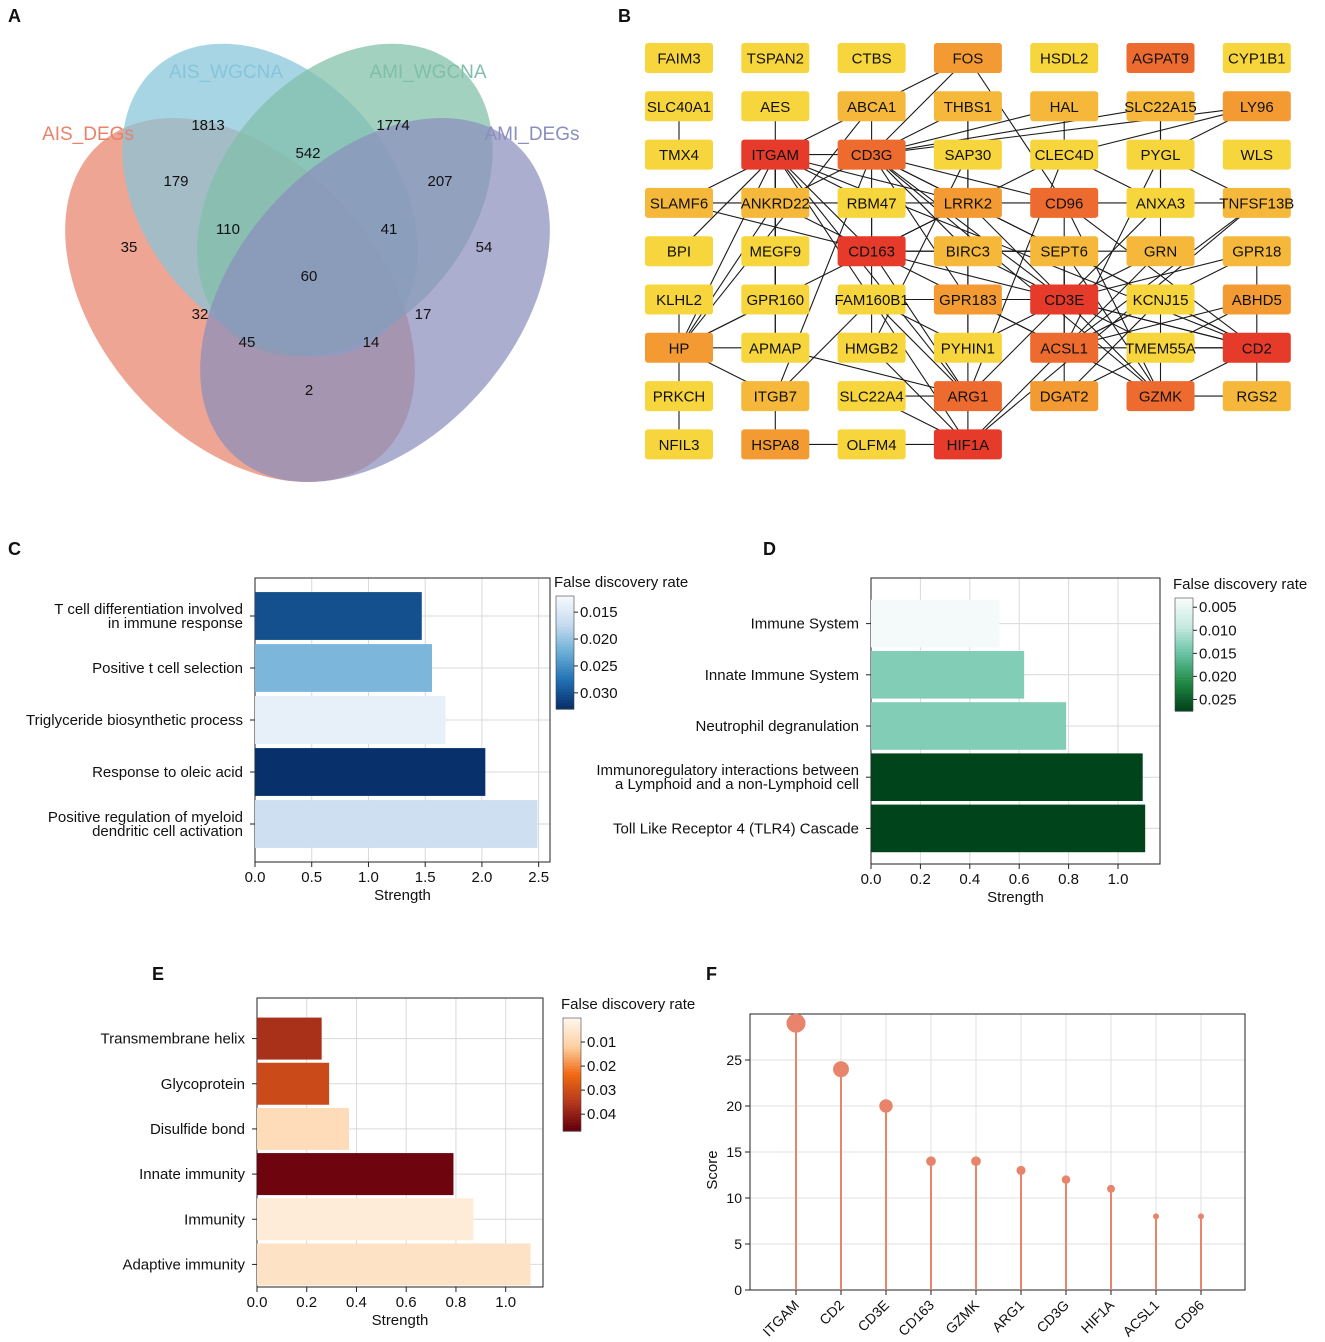 Image resolution: width=1325 pixels, height=1342 pixels. What do you see at coordinates (601, 1066) in the screenshot?
I see `colorbar-tick-label: 0.02` at bounding box center [601, 1066].